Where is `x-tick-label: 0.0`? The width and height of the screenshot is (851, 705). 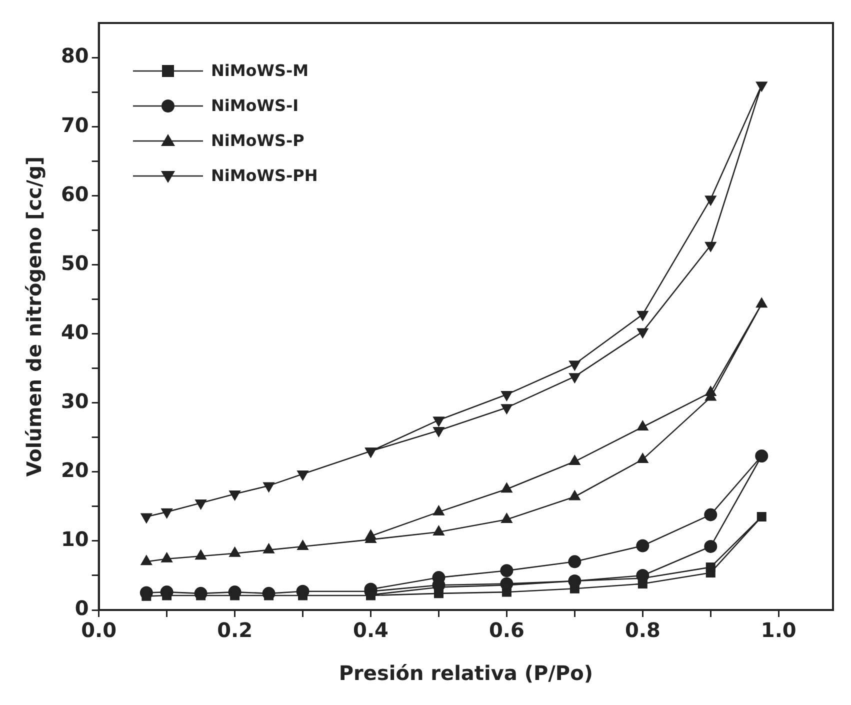 x-tick-label: 0.0 is located at coordinates (99, 630).